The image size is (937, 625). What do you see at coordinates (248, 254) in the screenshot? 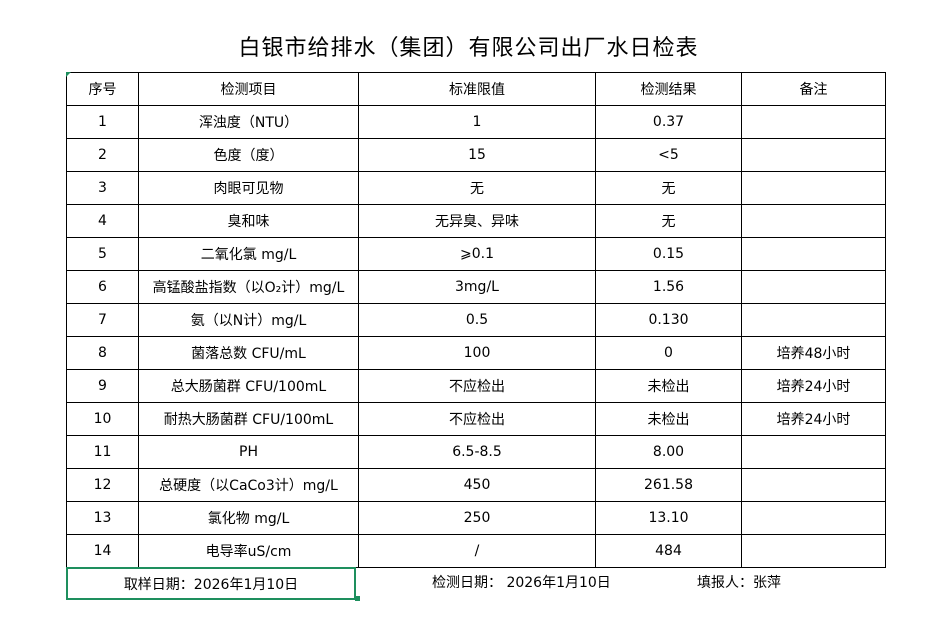
I see `table-cell: 二氧化氯 mg/L` at bounding box center [248, 254].